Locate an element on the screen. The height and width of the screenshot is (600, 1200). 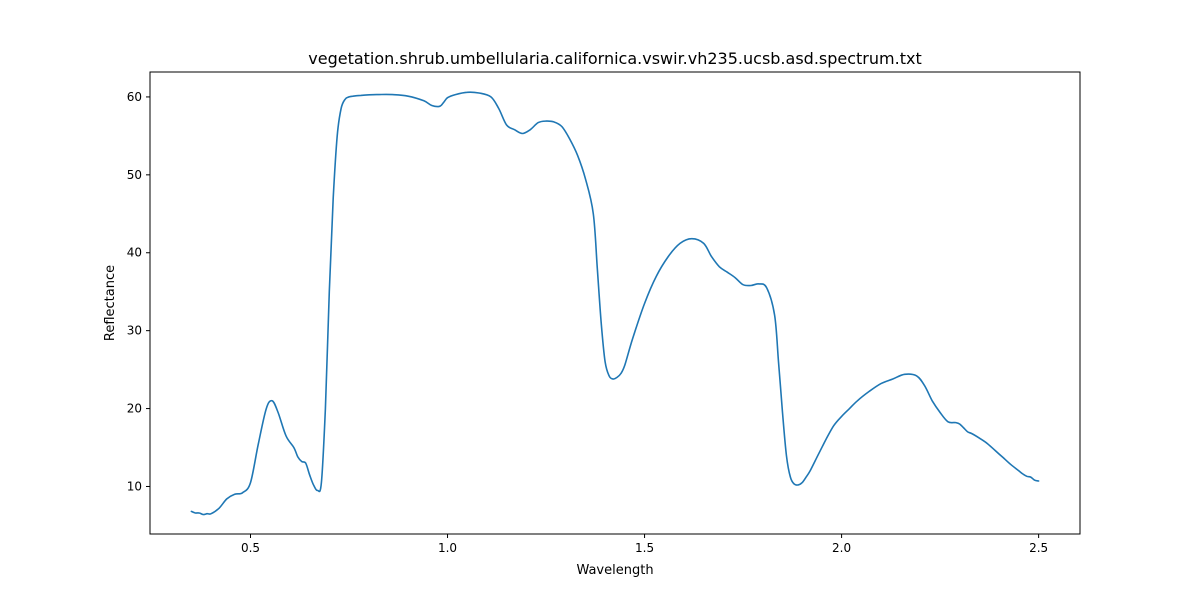
x-tick-label: 2.0 is located at coordinates (841, 548).